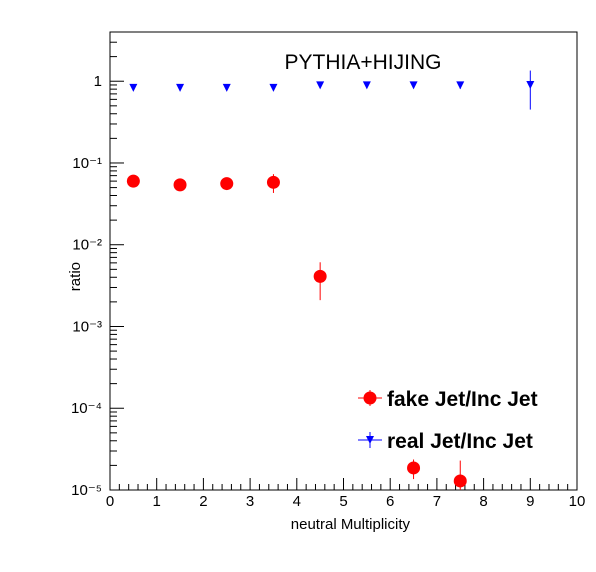 The image size is (596, 572). Describe the element at coordinates (157, 501) in the screenshot. I see `x-tick-label: 1` at that location.